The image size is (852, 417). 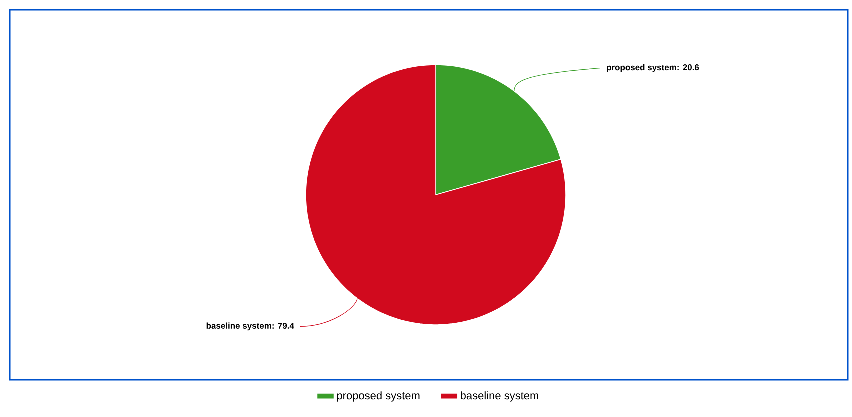 What do you see at coordinates (378, 397) in the screenshot?
I see `legend-label: proposed system` at bounding box center [378, 397].